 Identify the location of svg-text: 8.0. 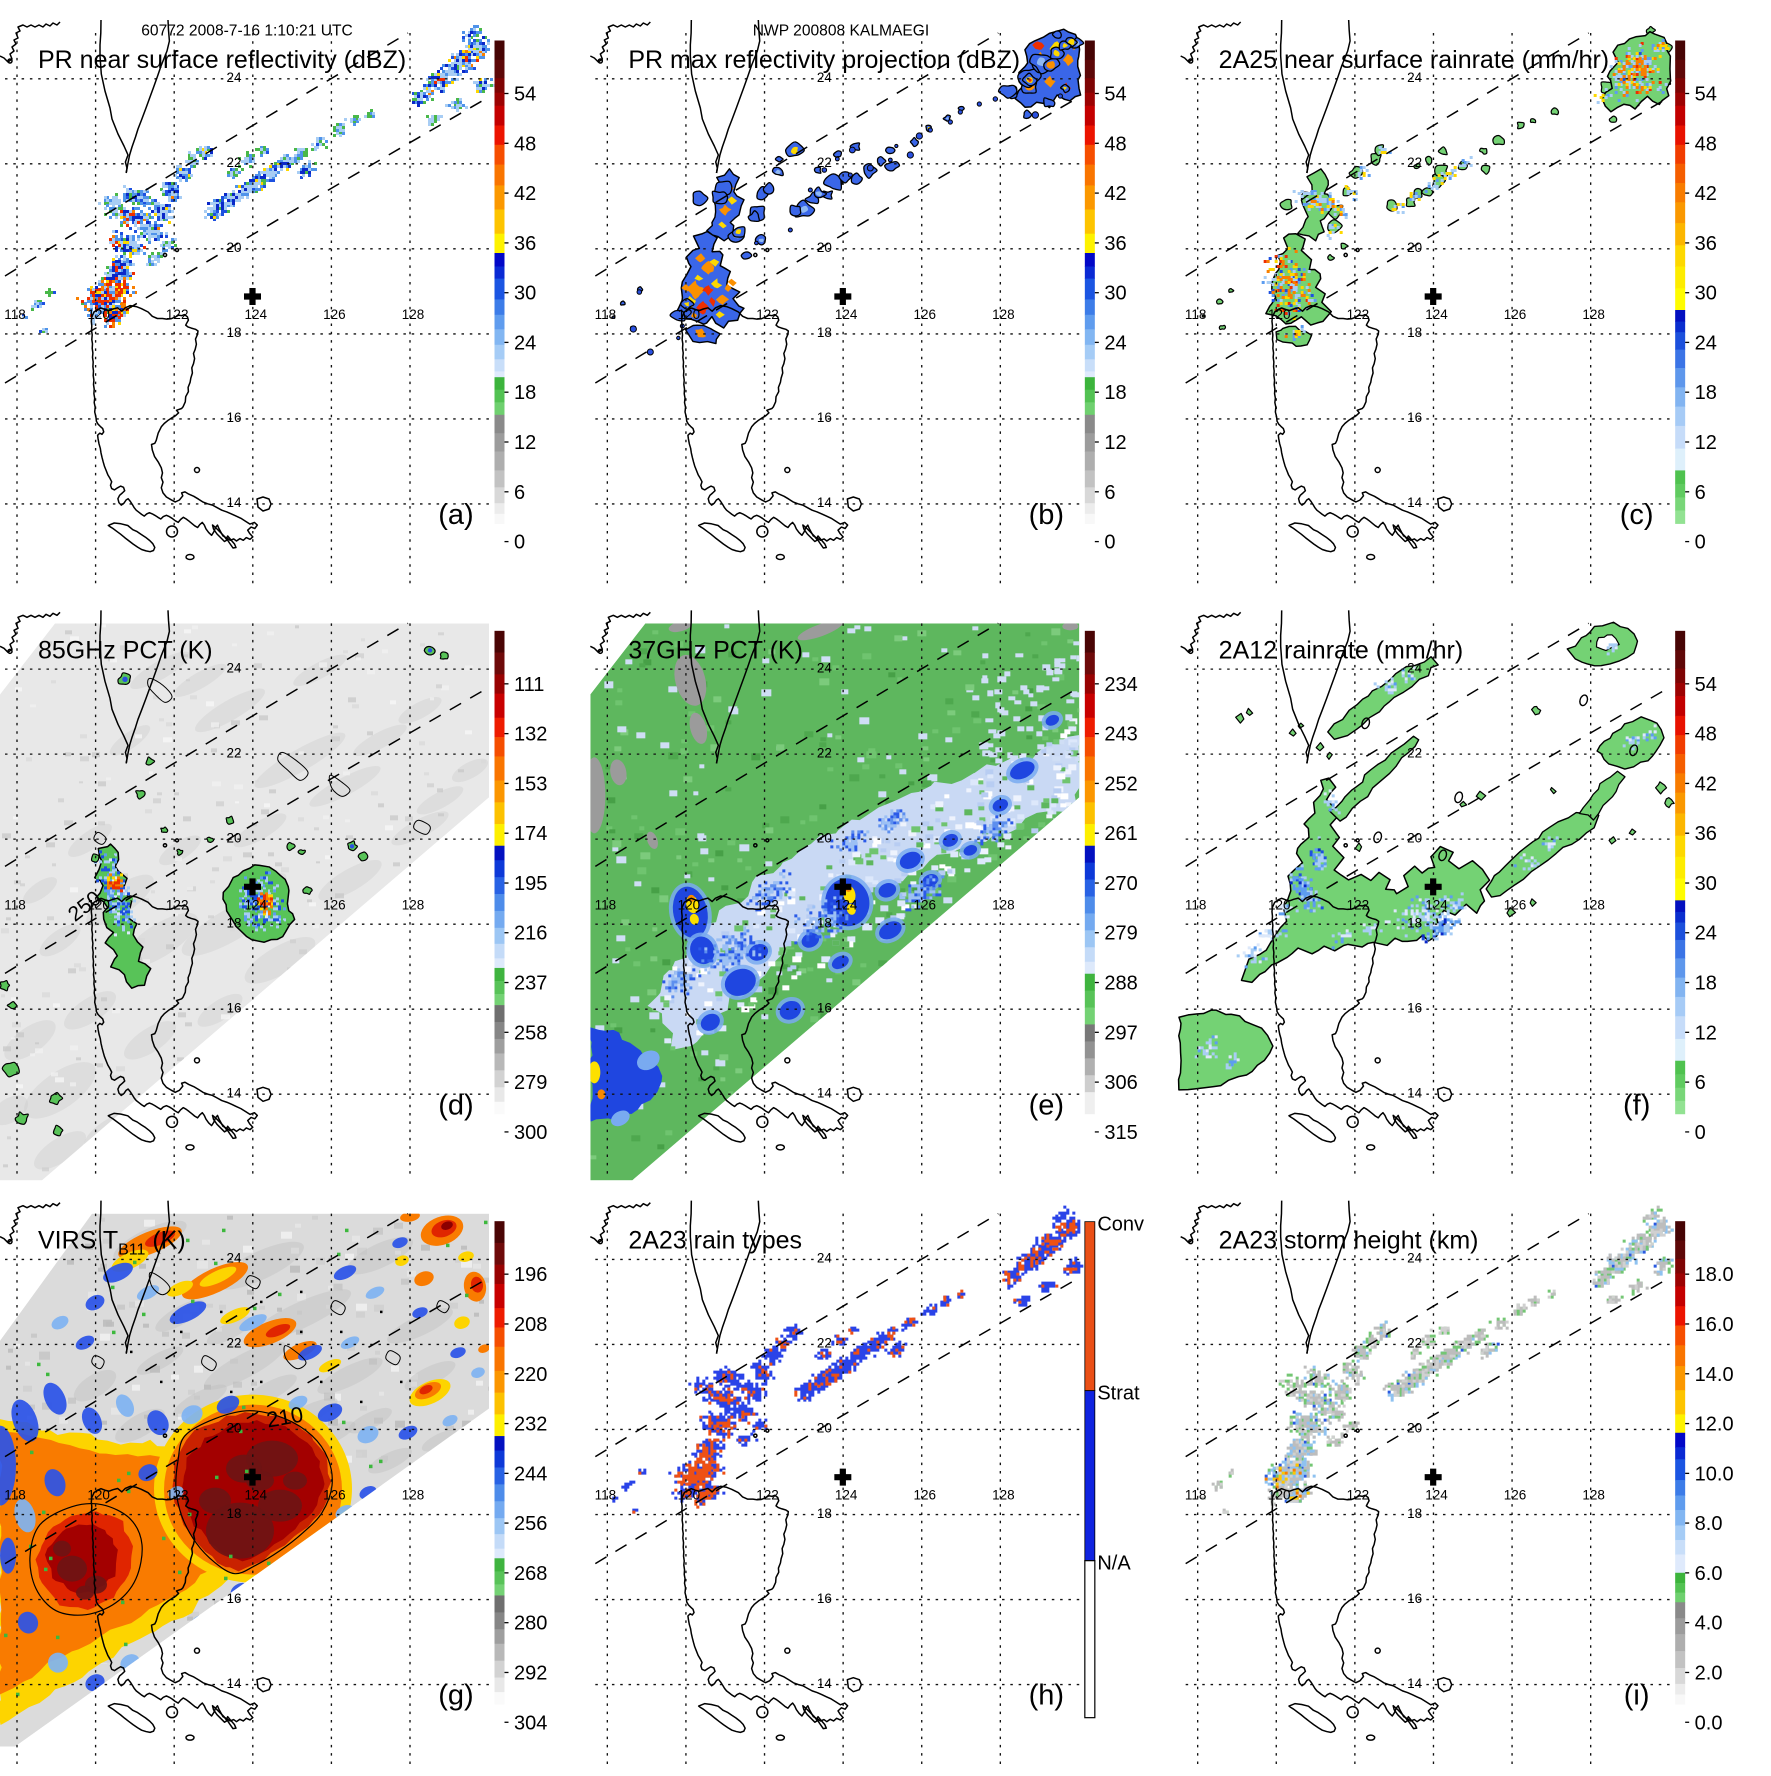
(1709, 1524).